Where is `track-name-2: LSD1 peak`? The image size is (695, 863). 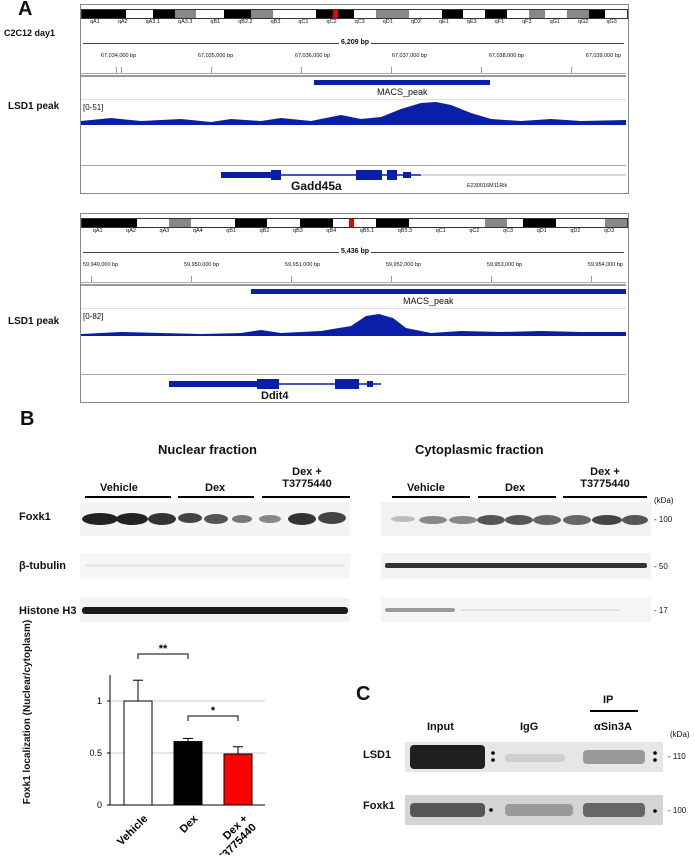
track-name-2: LSD1 peak is located at coordinates (34, 321).